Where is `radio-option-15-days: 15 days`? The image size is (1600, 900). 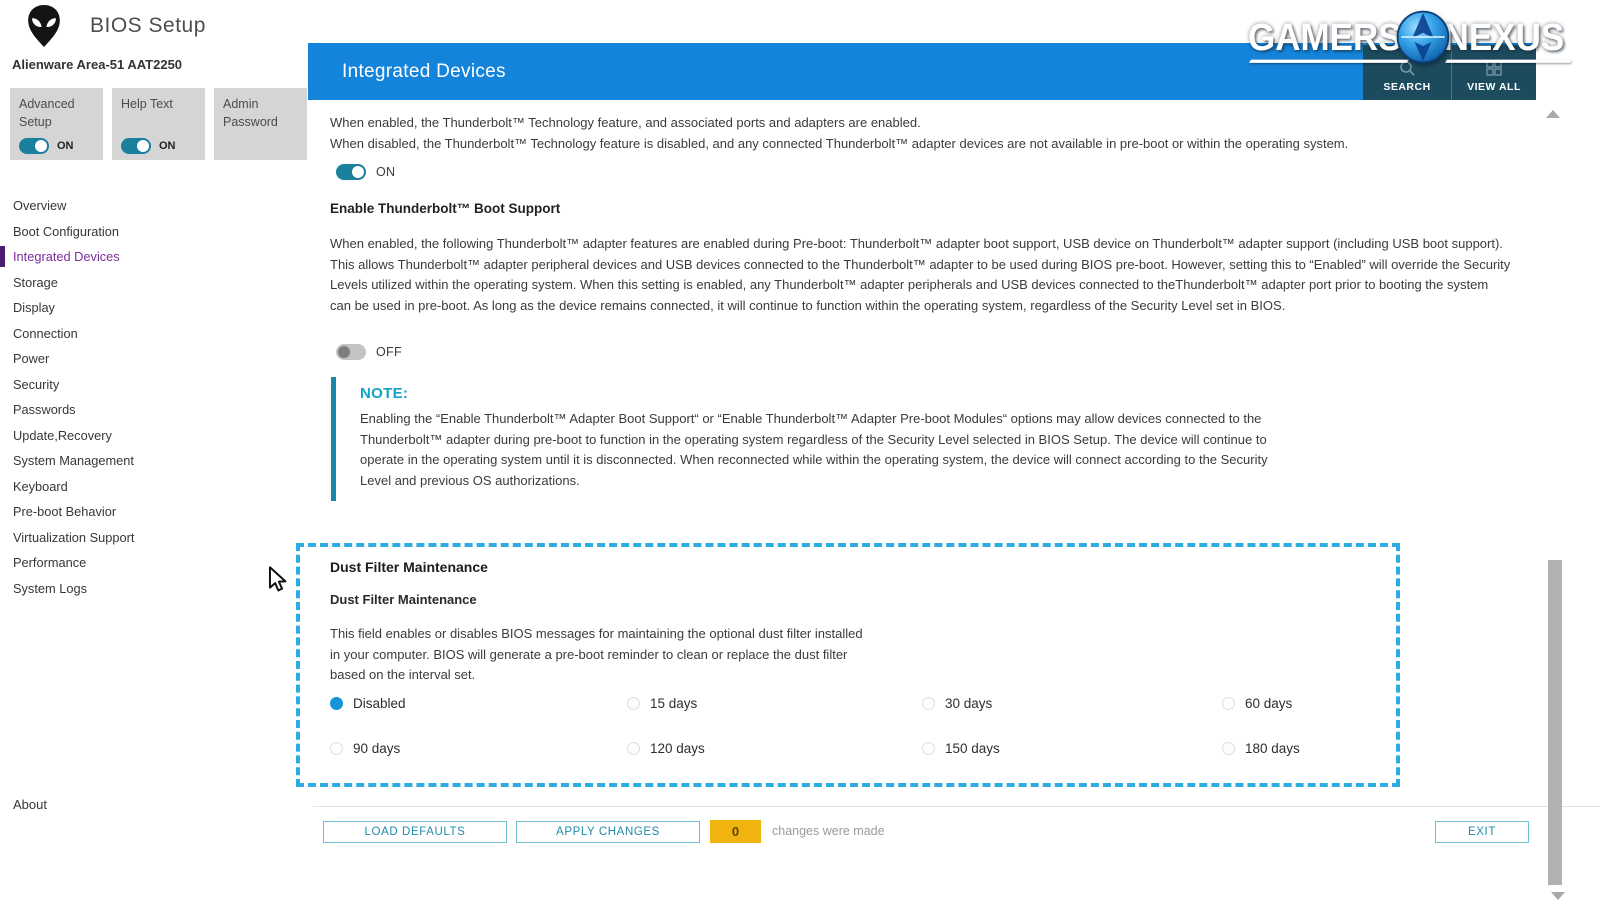 radio-option-15-days: 15 days is located at coordinates (774, 703).